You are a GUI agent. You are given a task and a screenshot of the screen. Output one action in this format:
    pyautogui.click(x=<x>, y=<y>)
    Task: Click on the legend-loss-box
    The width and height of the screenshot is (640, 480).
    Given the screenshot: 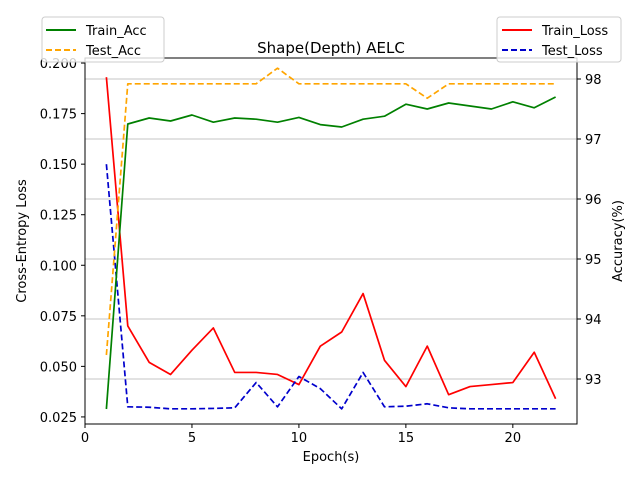 What is the action you would take?
    pyautogui.click(x=559, y=39)
    